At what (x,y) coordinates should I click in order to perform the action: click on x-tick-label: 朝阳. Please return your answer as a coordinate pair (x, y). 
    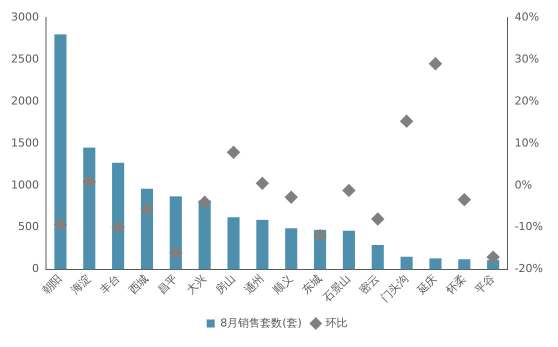
    Looking at the image, I should click on (52, 284).